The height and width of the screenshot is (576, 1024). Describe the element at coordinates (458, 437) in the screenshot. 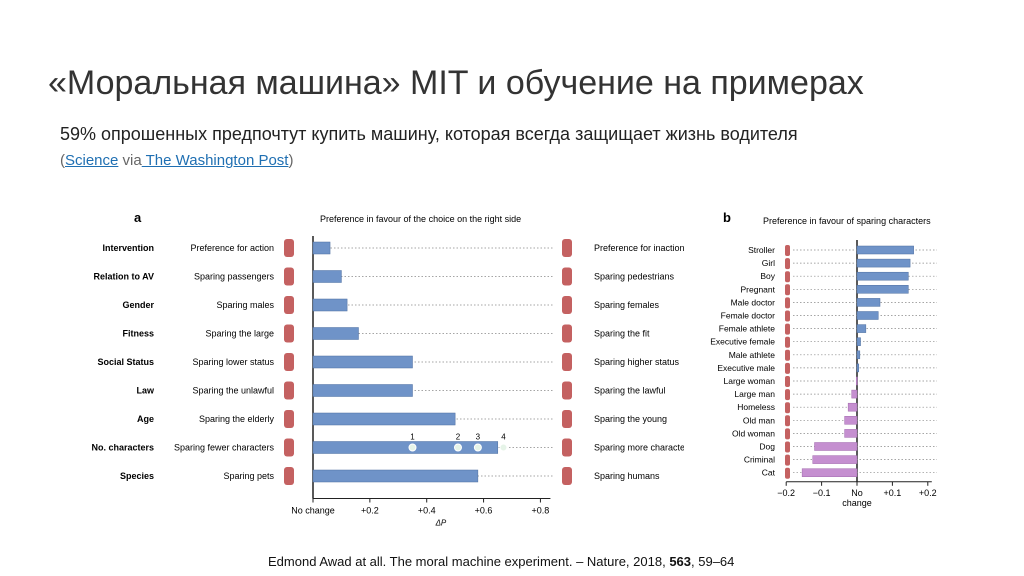

I see `panel-a-marker-label: 2` at that location.